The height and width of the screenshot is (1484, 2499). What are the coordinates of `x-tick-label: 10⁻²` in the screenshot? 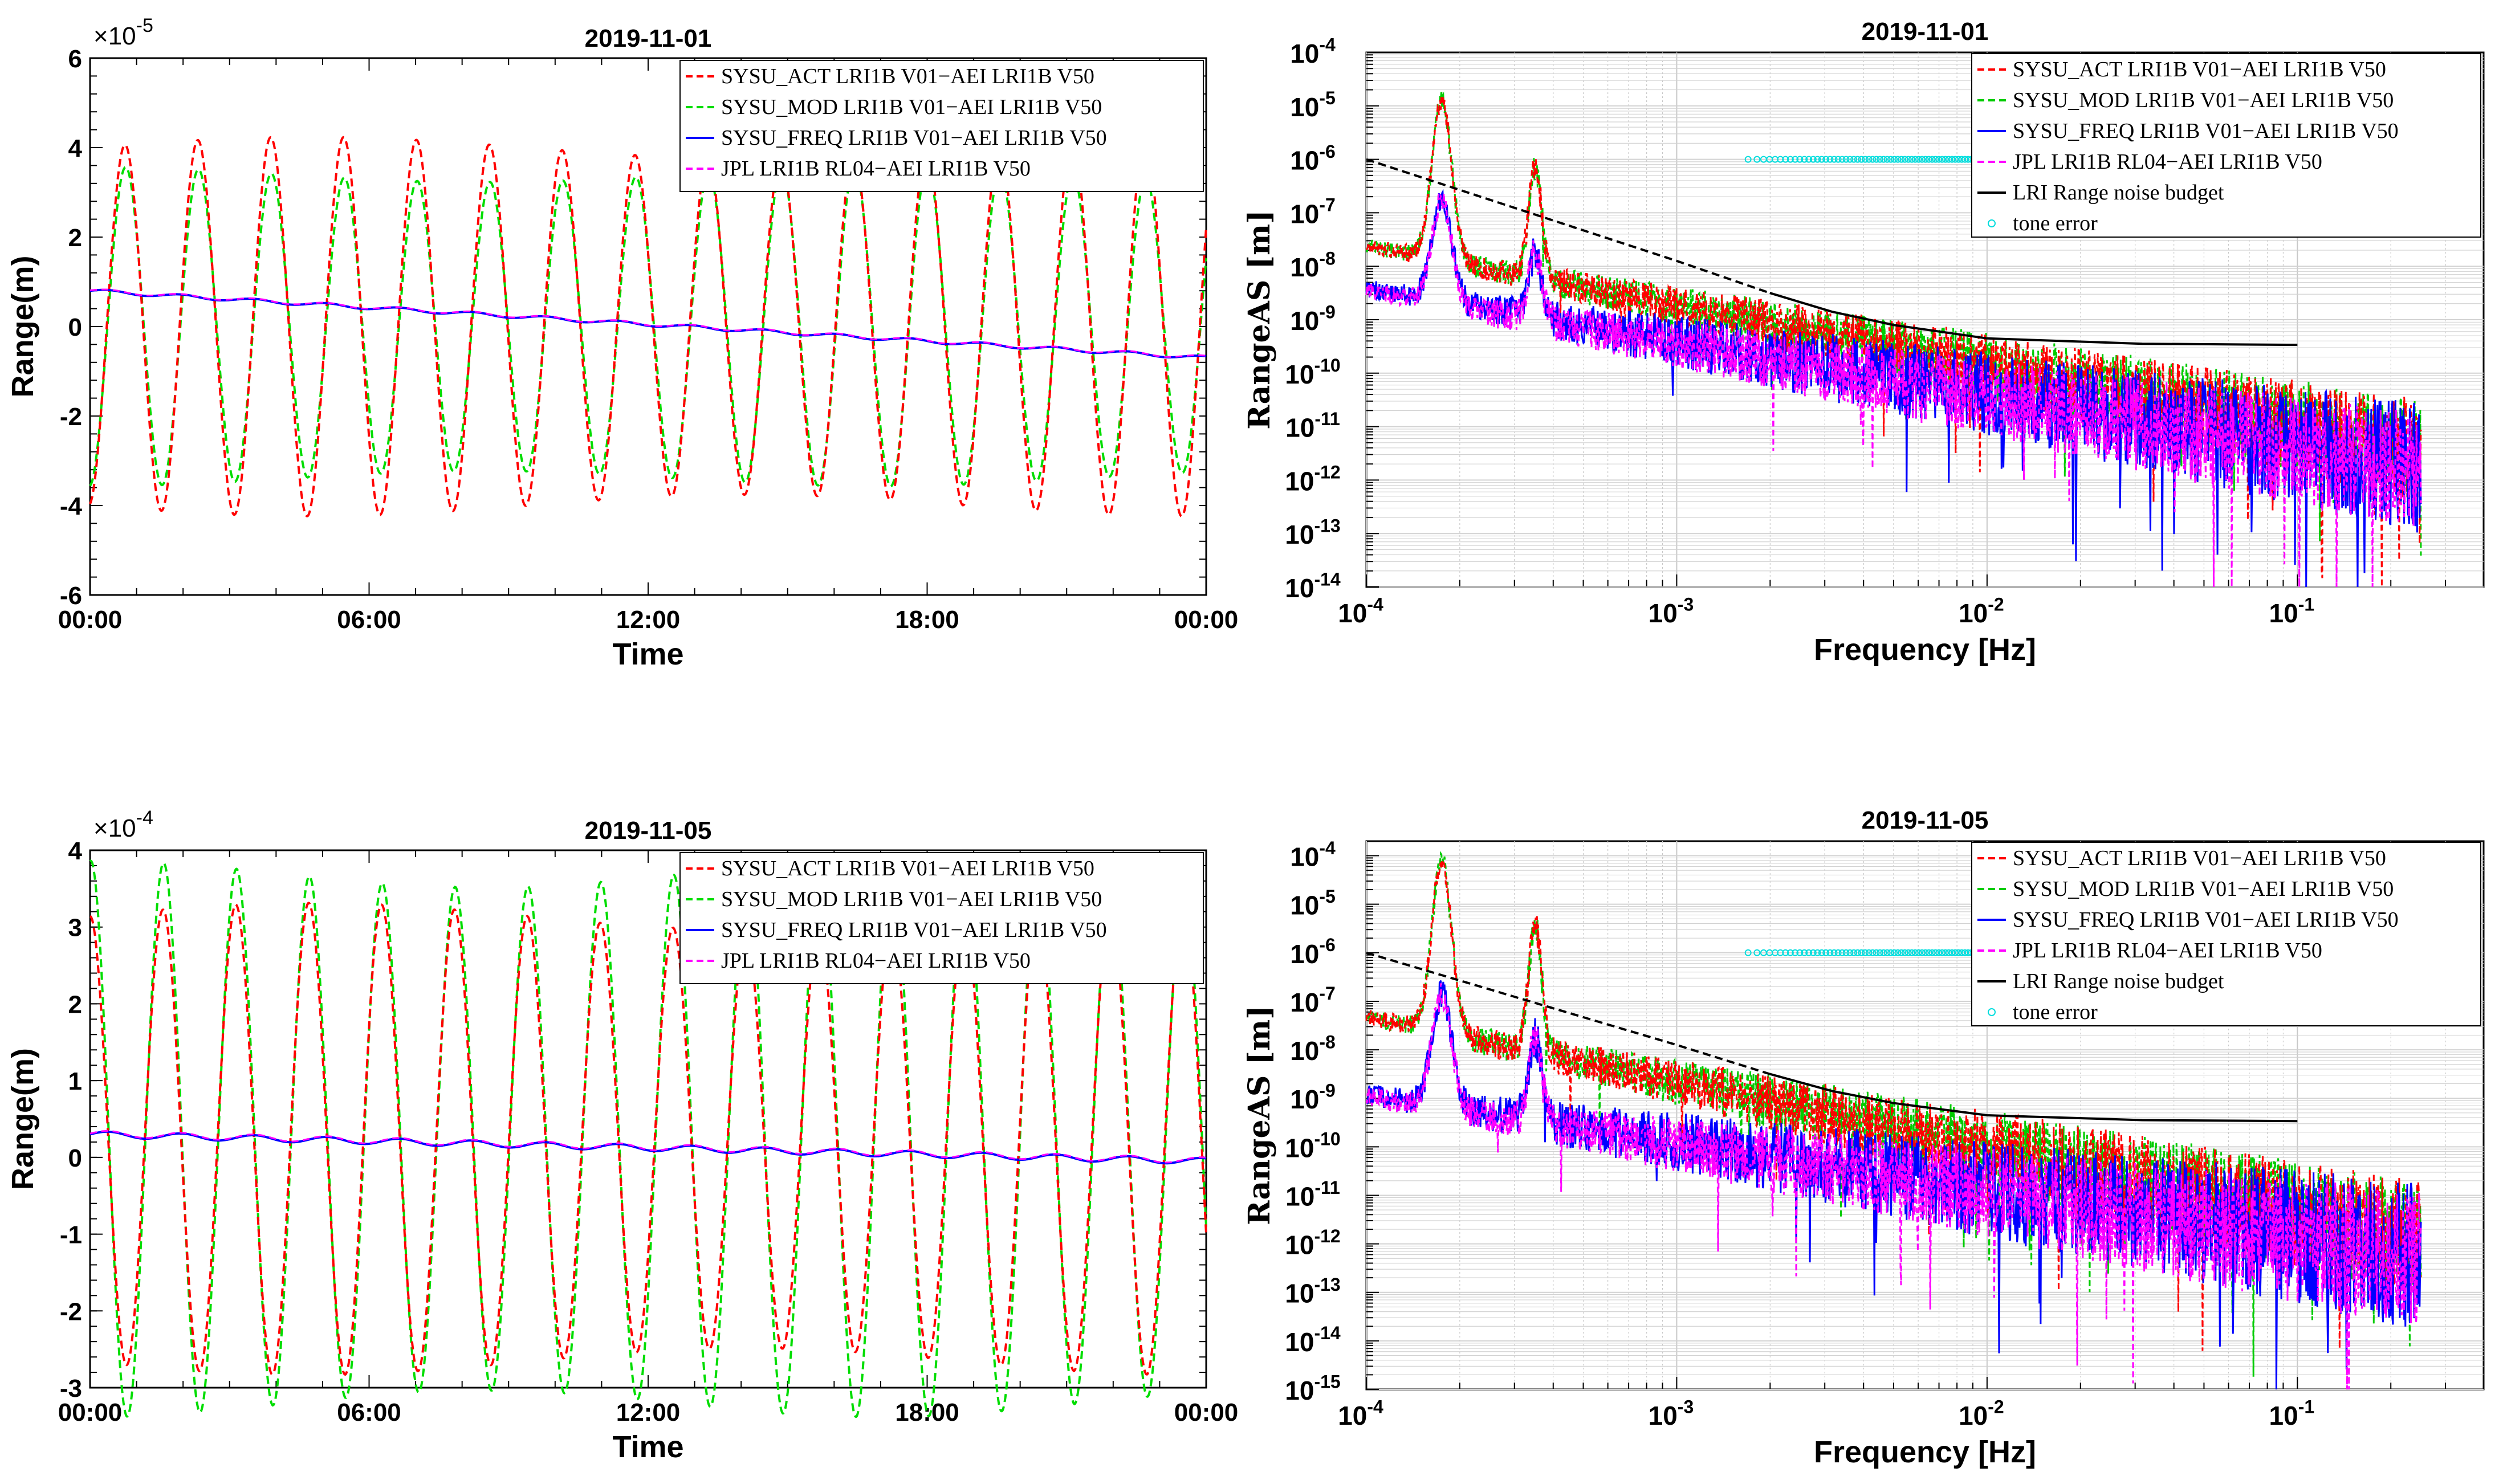 It's located at (1981, 1413).